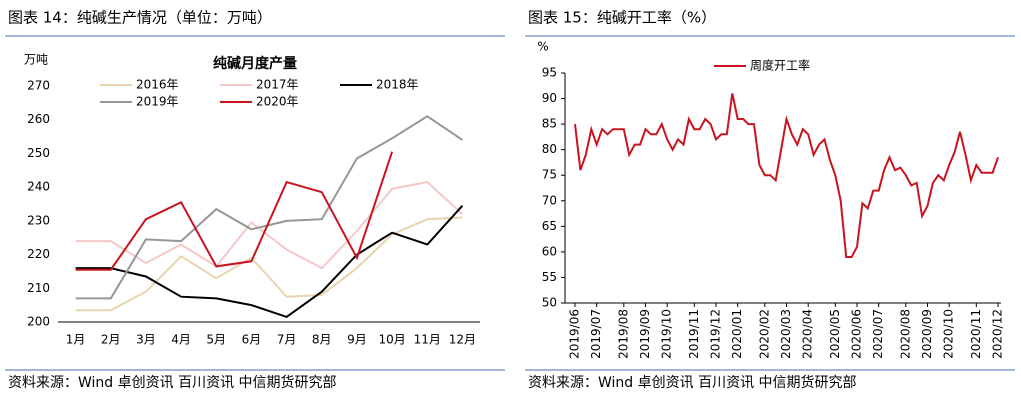 This screenshot has width=1021, height=405. What do you see at coordinates (38, 153) in the screenshot?
I see `y-tick-label: 250` at bounding box center [38, 153].